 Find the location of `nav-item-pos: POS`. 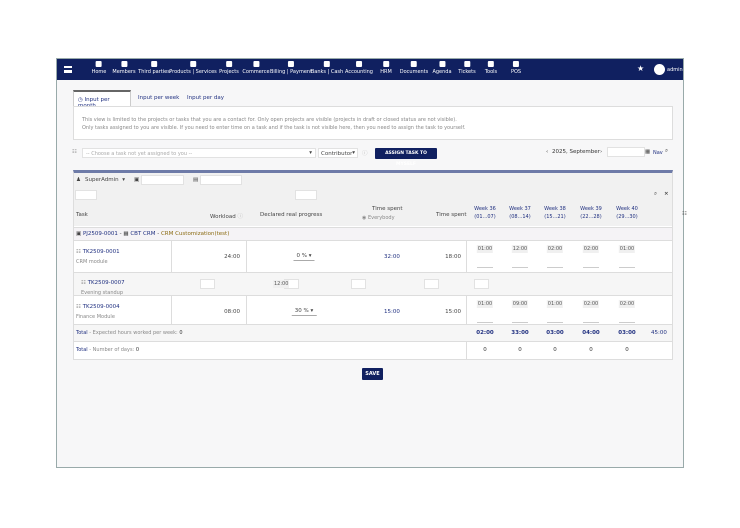

nav-item-pos: POS is located at coordinates (516, 68).